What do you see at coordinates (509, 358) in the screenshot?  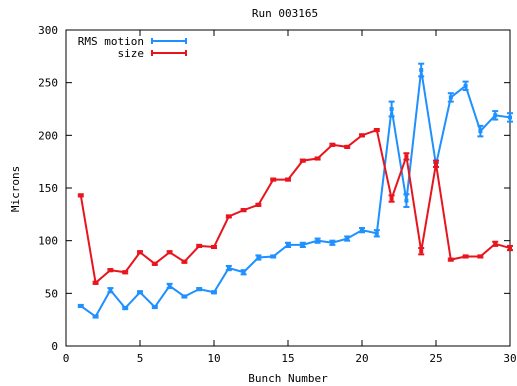 I see `x-tick-label: 30` at bounding box center [509, 358].